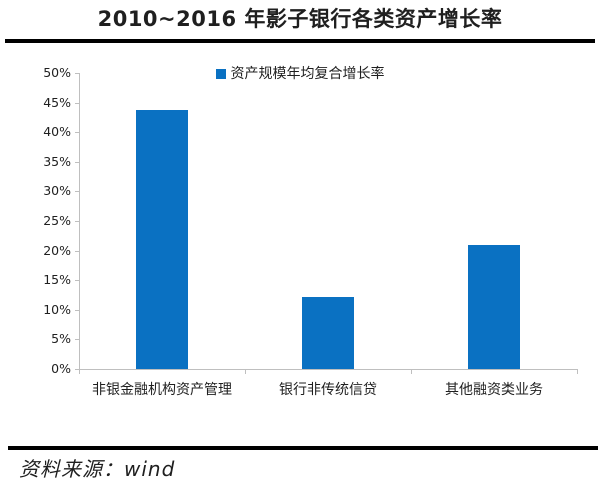  Describe the element at coordinates (61, 368) in the screenshot. I see `y-axis-label: 0%` at that location.